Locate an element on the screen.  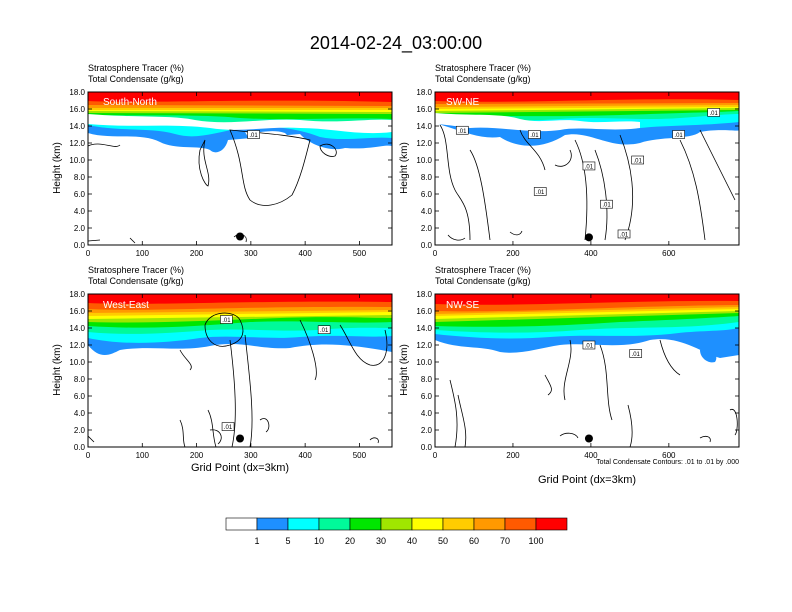
x-tick-label: 500 is located at coordinates (360, 455).